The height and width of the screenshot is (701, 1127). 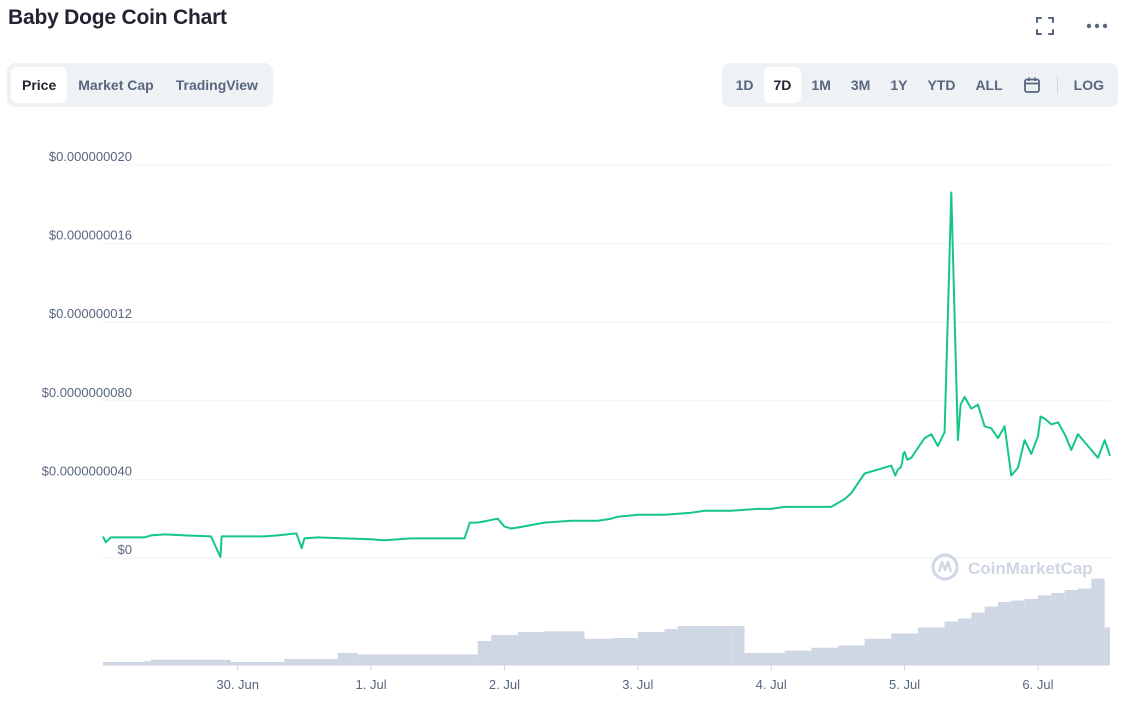 I want to click on y-tick-label: $0, so click(x=125, y=549).